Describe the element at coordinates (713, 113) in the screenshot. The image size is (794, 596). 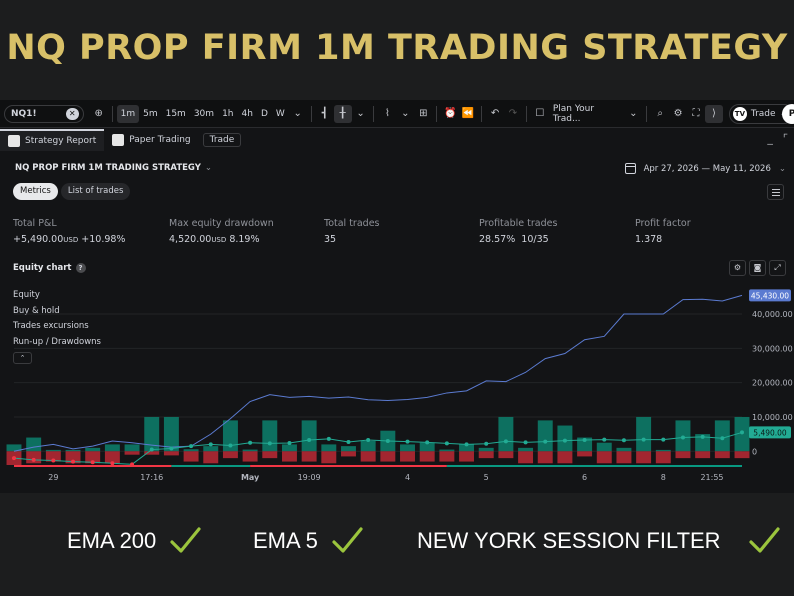
I see `trade-panel-toggle-icon: ⟩` at that location.